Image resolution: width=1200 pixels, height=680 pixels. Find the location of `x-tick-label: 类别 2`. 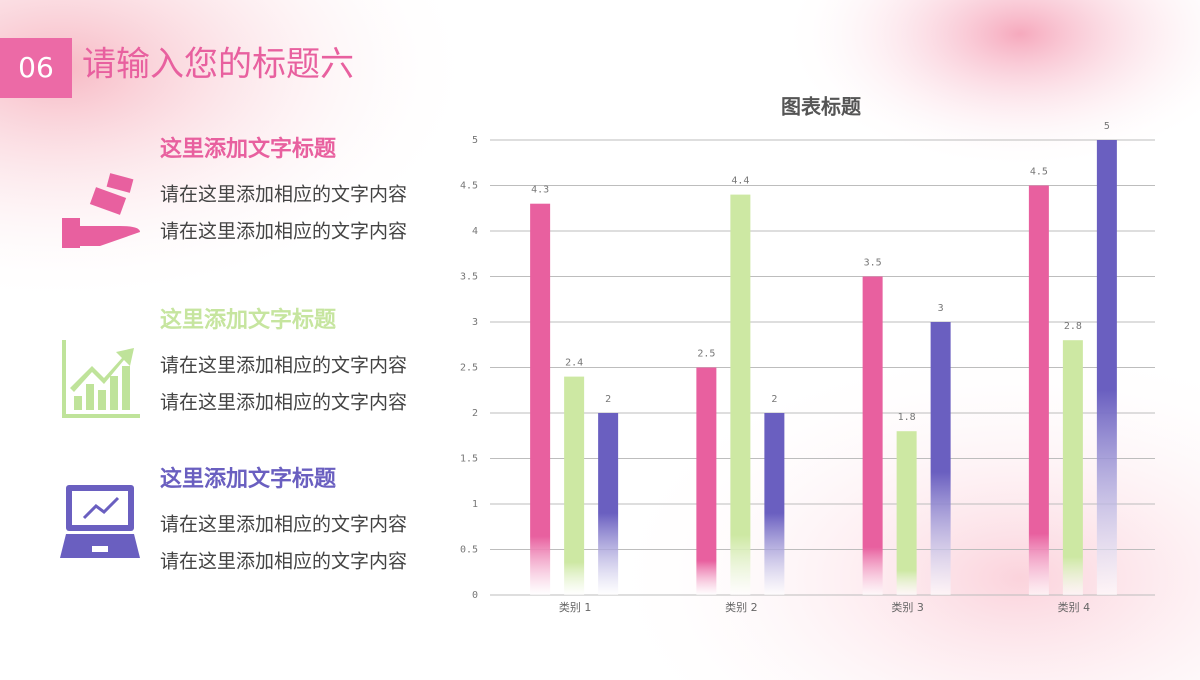

x-tick-label: 类别 2 is located at coordinates (741, 607).